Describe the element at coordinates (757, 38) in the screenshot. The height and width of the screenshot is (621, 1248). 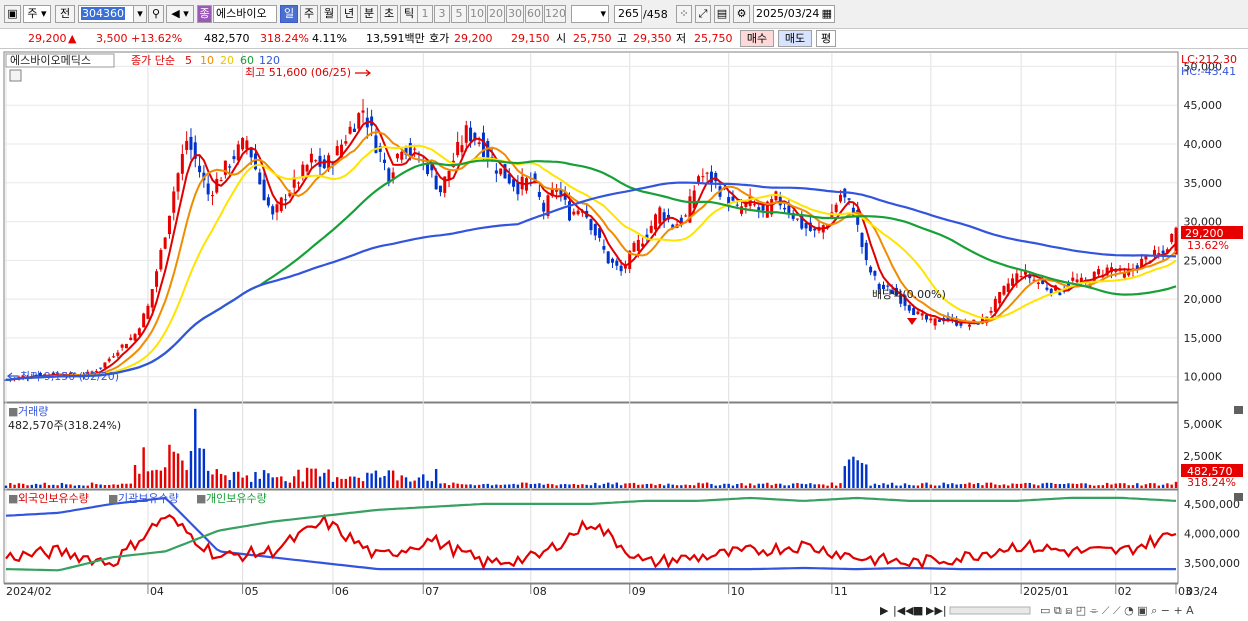
I see `buy-button: 매수` at that location.